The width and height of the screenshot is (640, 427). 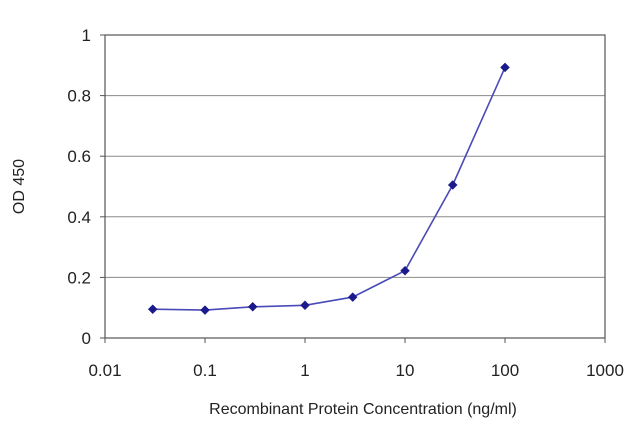 I want to click on x-tick-label: 0.1, so click(x=205, y=370).